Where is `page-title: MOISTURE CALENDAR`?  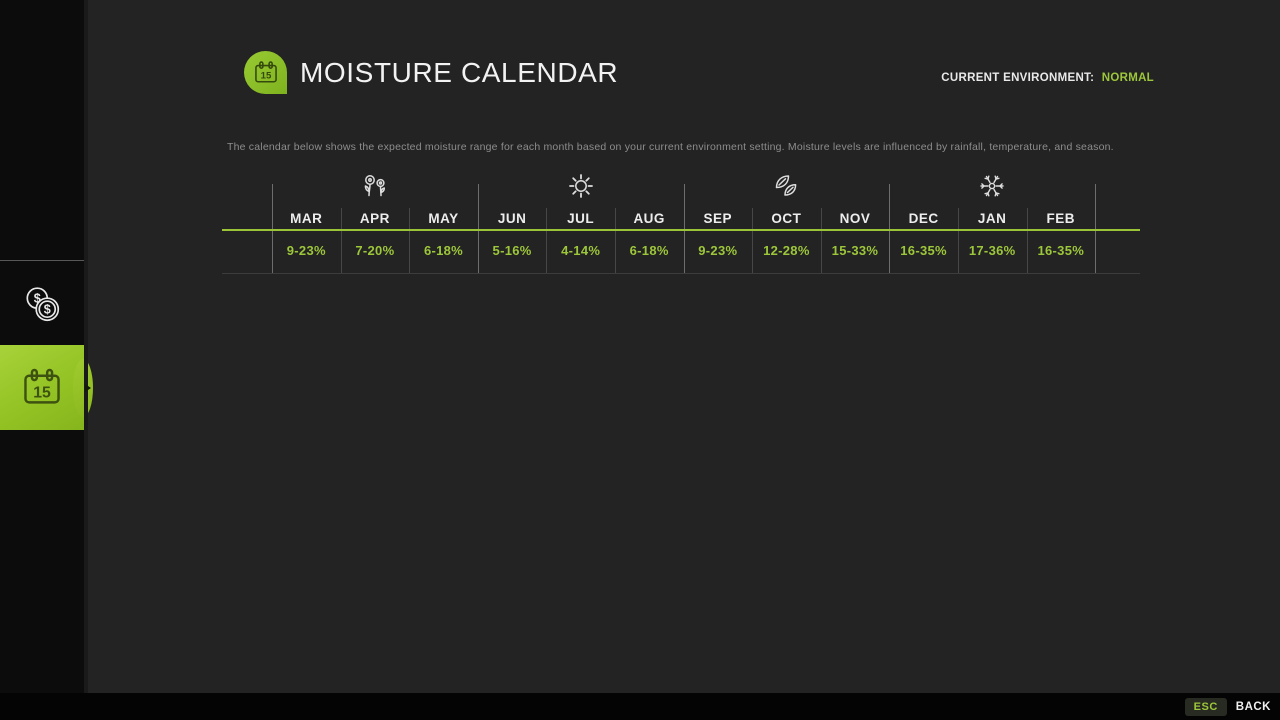 page-title: MOISTURE CALENDAR is located at coordinates (459, 72).